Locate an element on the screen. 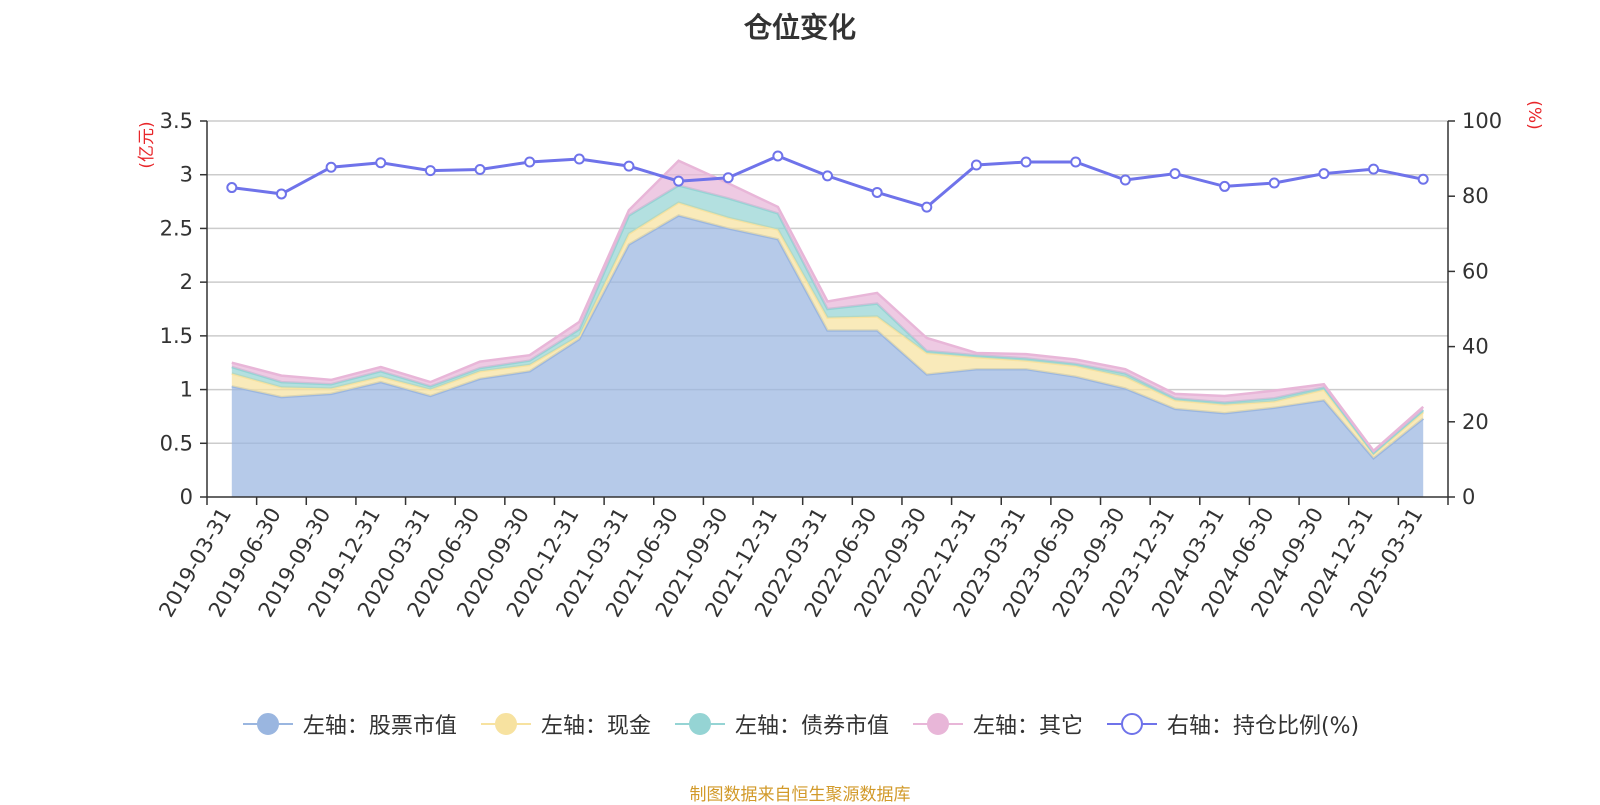  holding-ratio-line is located at coordinates (827, 181).